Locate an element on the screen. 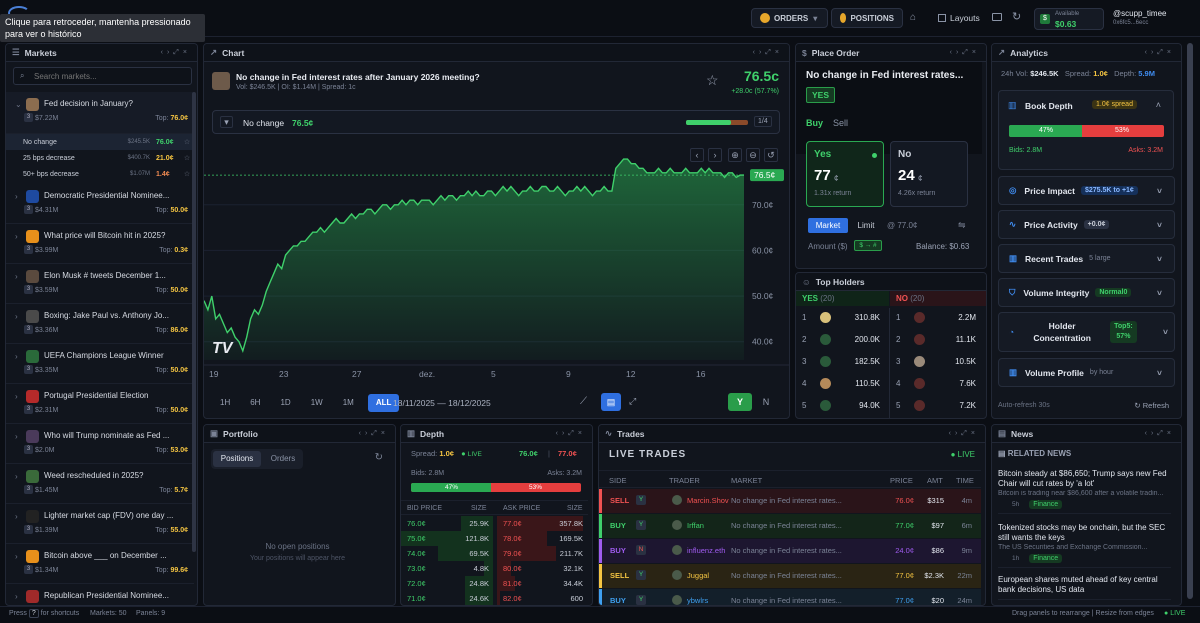 The width and height of the screenshot is (1200, 623). refresh-icon: ↻ is located at coordinates (378, 457).